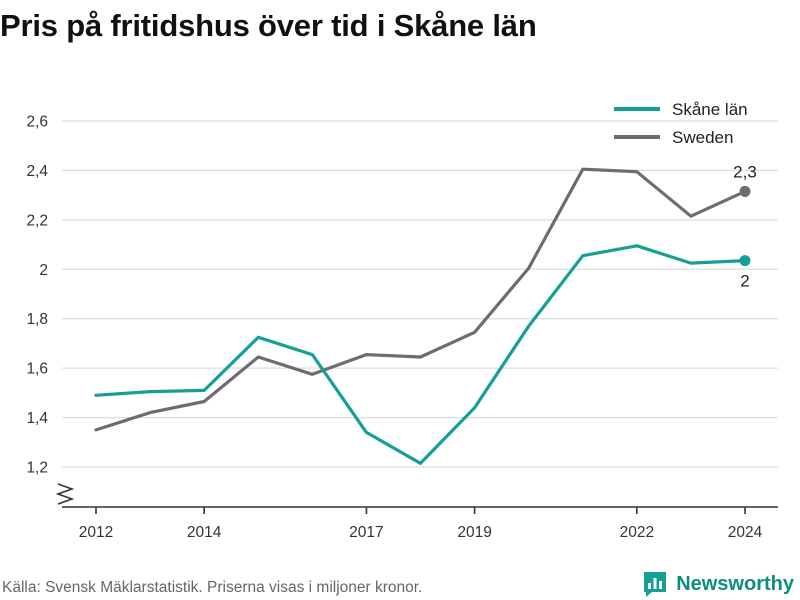 This screenshot has width=800, height=600. What do you see at coordinates (37, 418) in the screenshot?
I see `y-tick-label: 1,4` at bounding box center [37, 418].